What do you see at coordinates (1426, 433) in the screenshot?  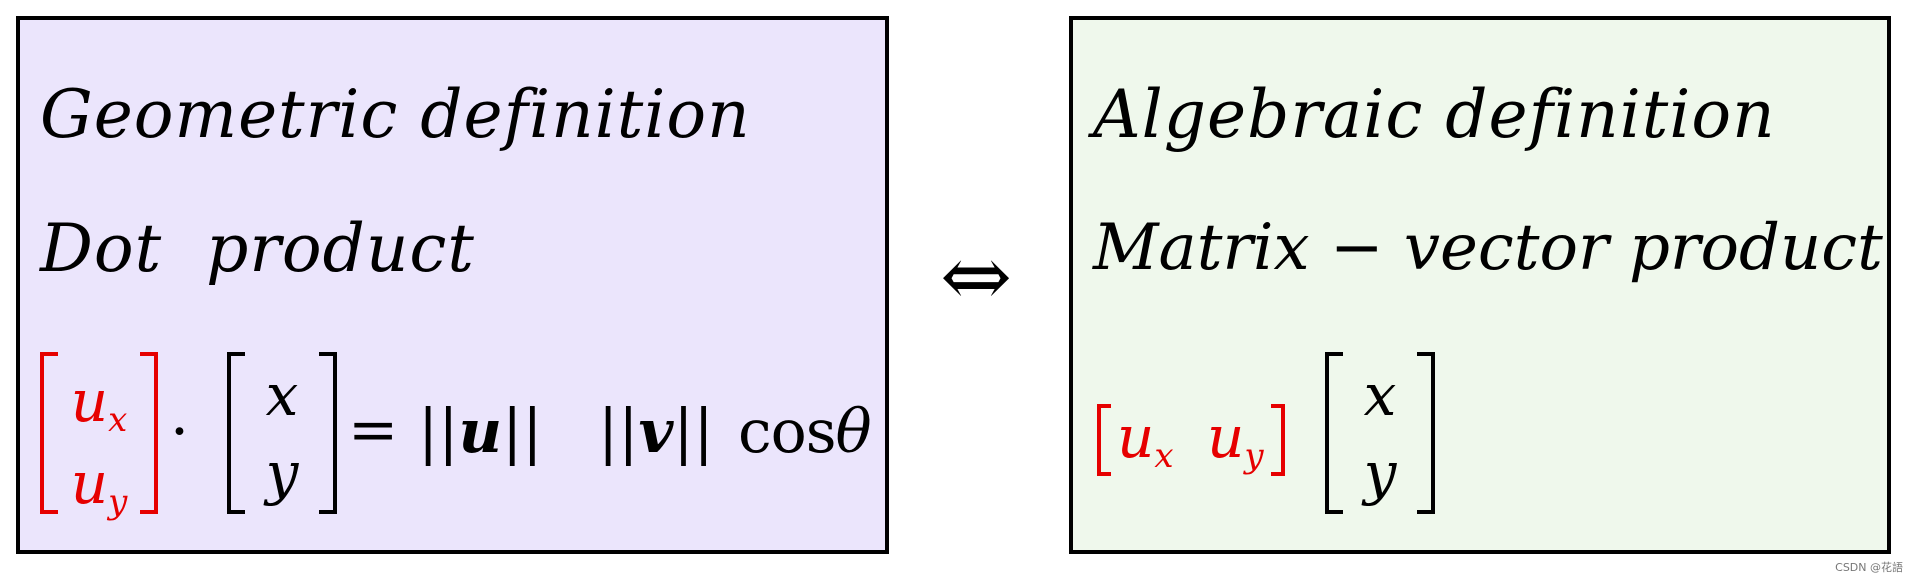 I see `xy-column-right-bracket` at bounding box center [1426, 433].